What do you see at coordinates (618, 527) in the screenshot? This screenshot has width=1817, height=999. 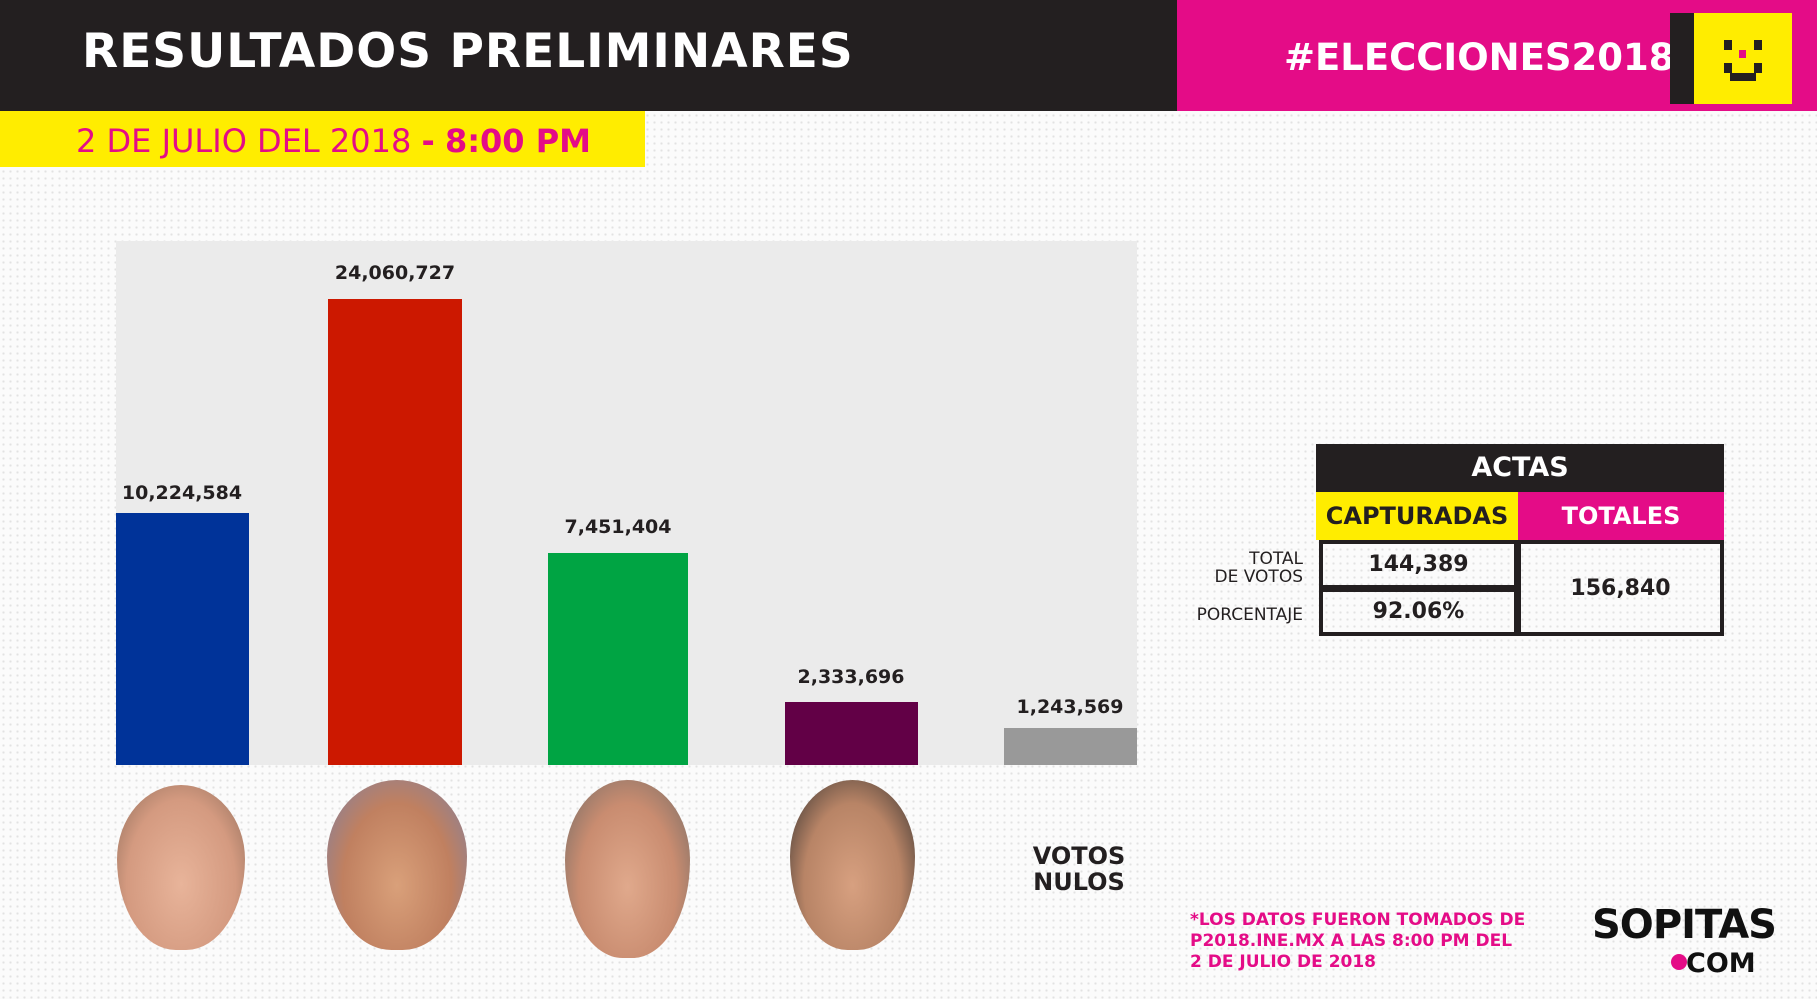 I see `bar-label-candidate-3: 7,451,404` at bounding box center [618, 527].